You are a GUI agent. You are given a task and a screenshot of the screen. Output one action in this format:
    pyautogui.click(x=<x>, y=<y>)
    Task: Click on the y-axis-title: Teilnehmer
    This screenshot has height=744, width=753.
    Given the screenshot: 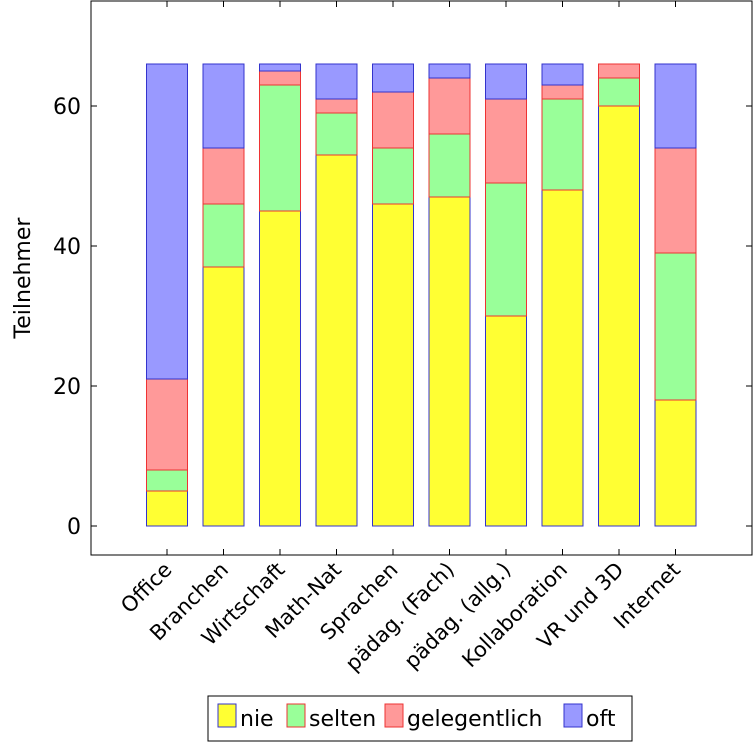 What is the action you would take?
    pyautogui.click(x=23, y=278)
    